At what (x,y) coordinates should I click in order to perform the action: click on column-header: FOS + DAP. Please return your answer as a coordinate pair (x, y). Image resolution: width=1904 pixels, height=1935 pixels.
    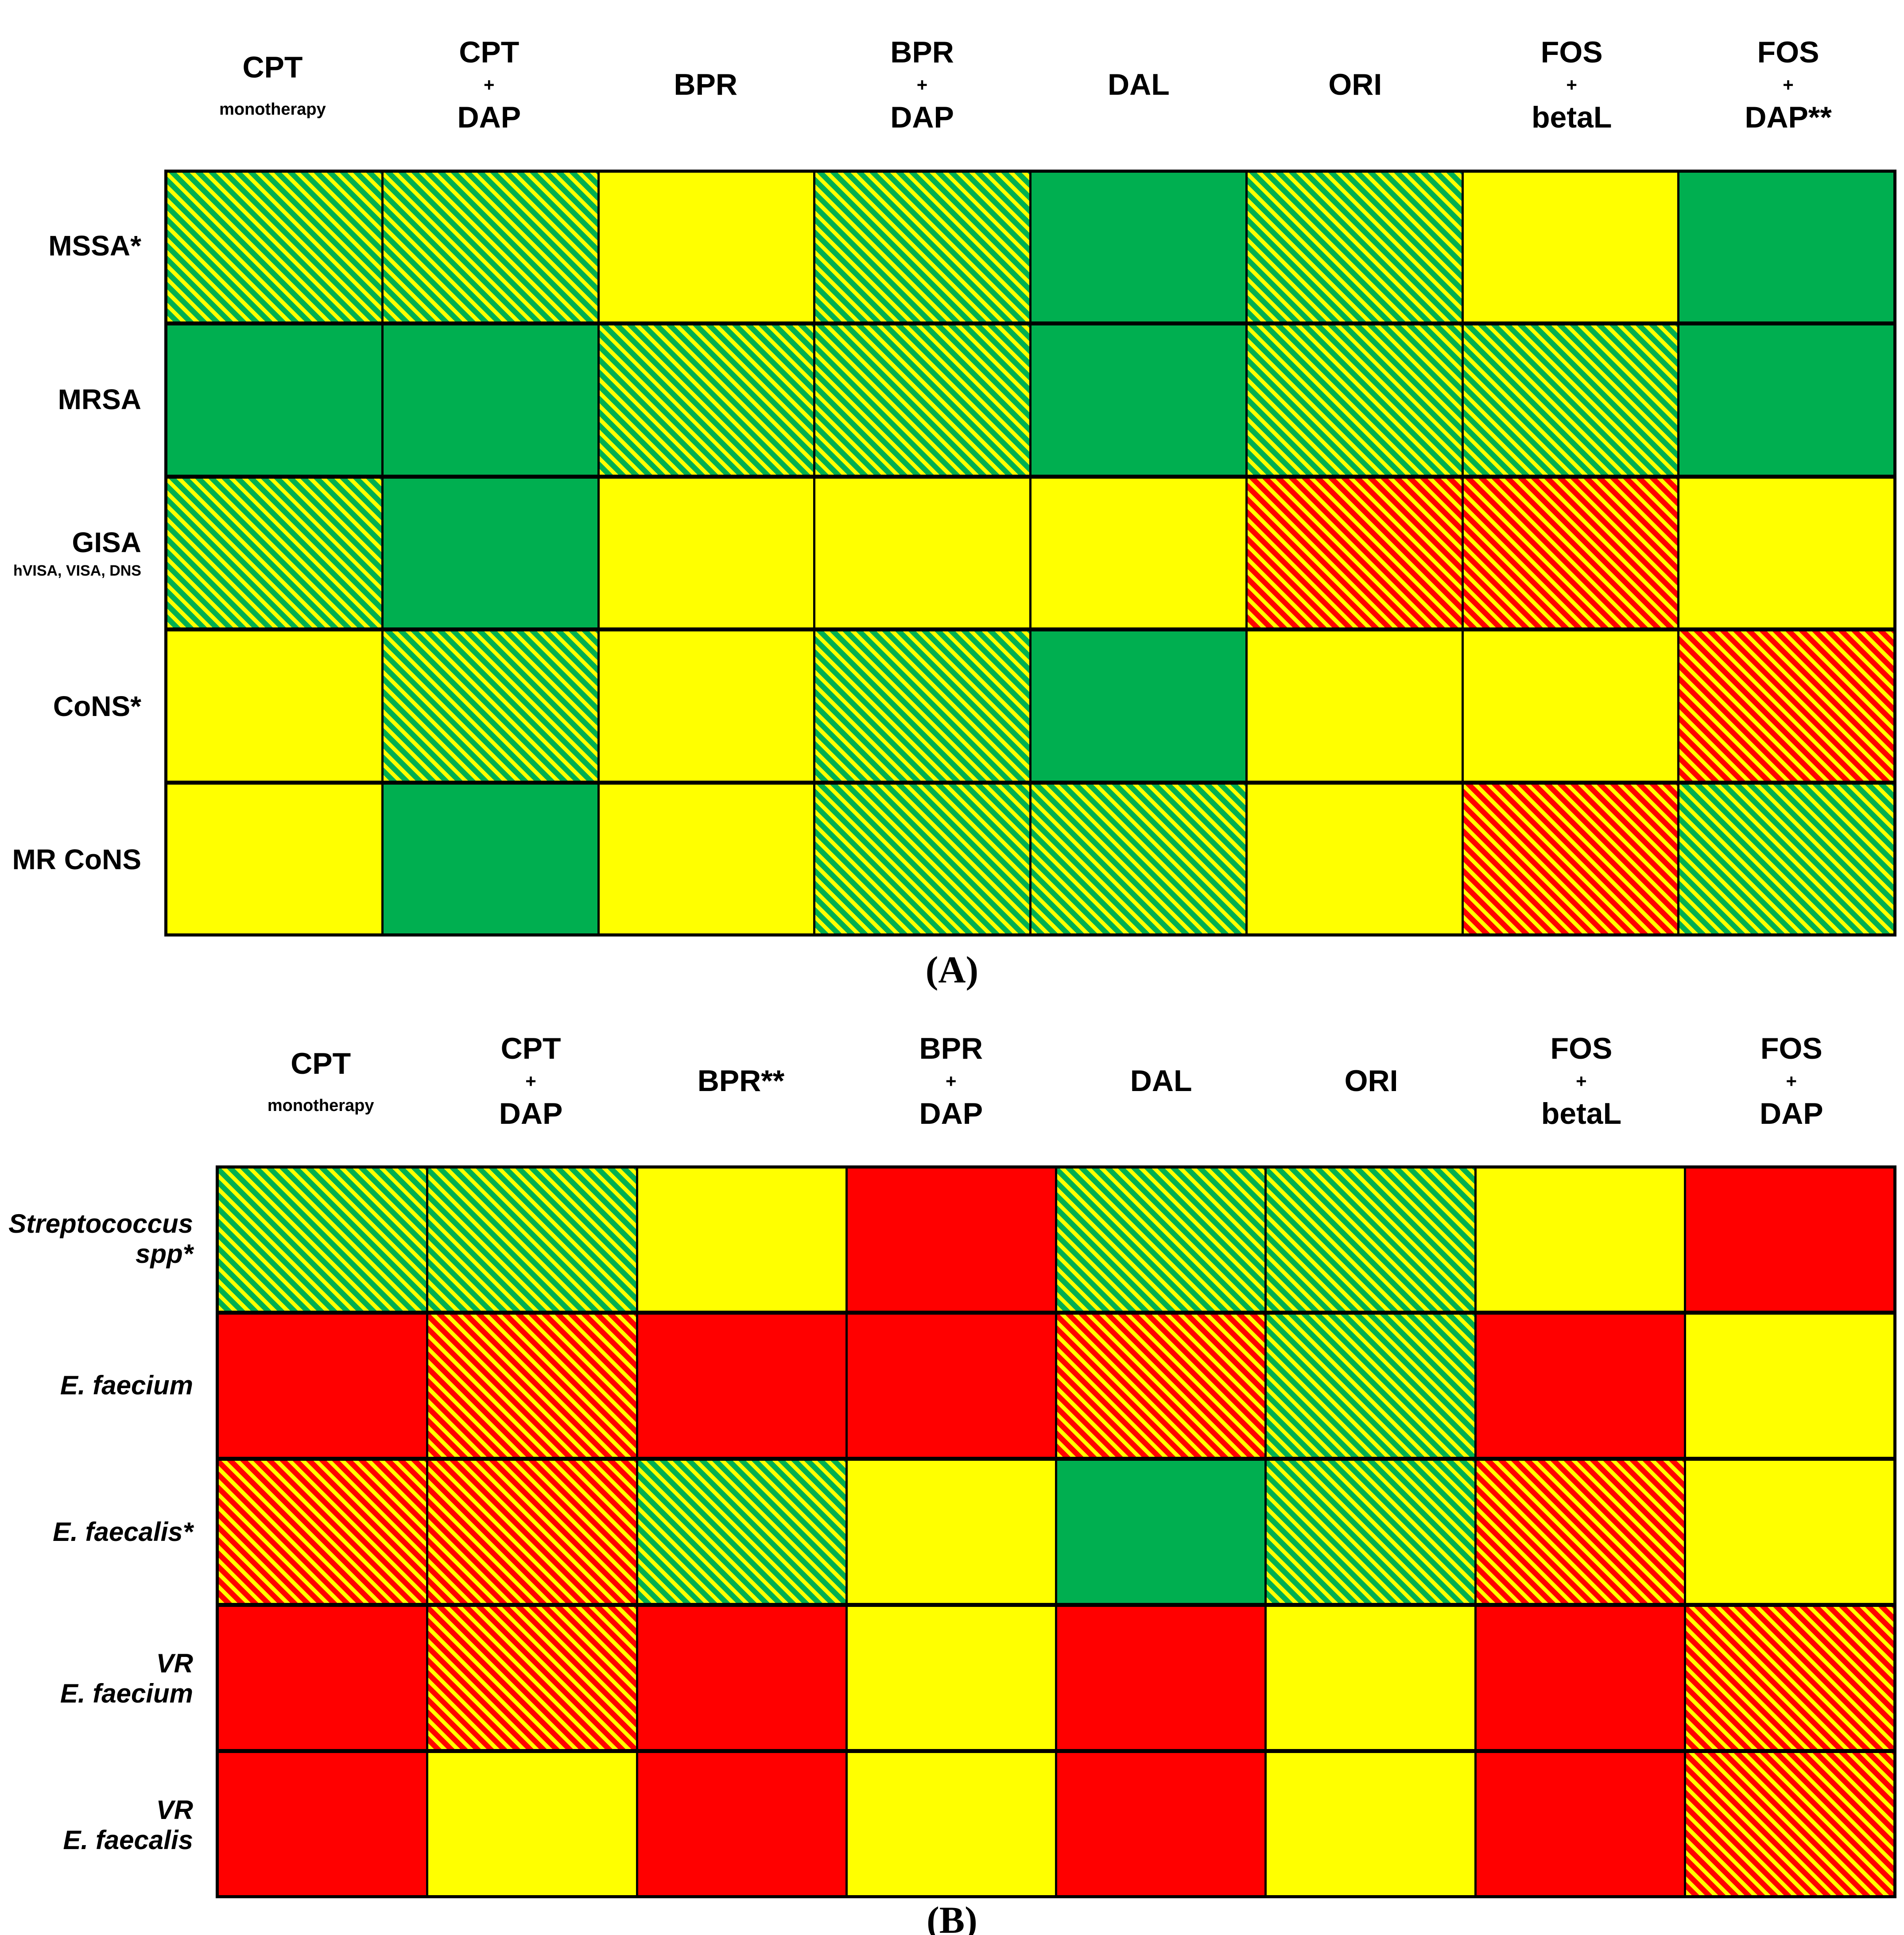
    Looking at the image, I should click on (1792, 1081).